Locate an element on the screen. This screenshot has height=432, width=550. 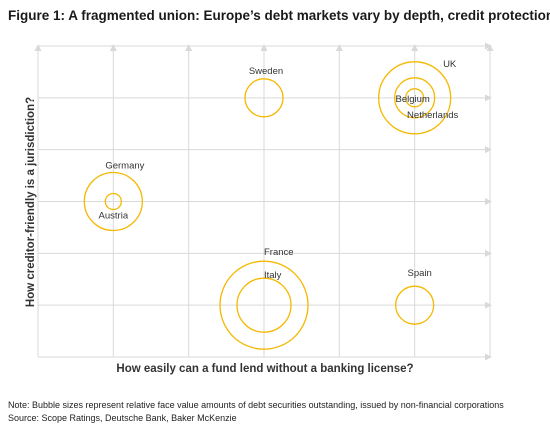
bubble-label-uk: UK is located at coordinates (450, 64).